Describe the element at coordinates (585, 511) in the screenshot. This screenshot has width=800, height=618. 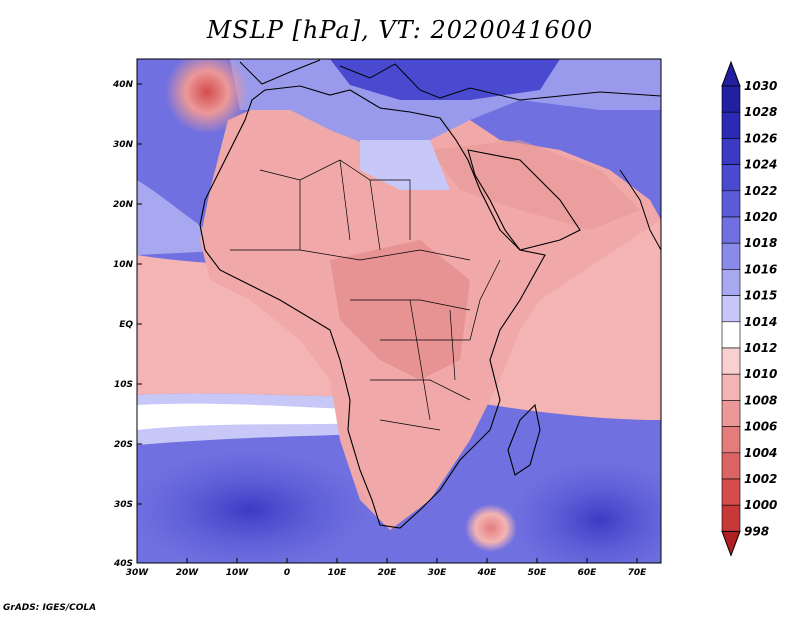
I see `south-indian-high` at that location.